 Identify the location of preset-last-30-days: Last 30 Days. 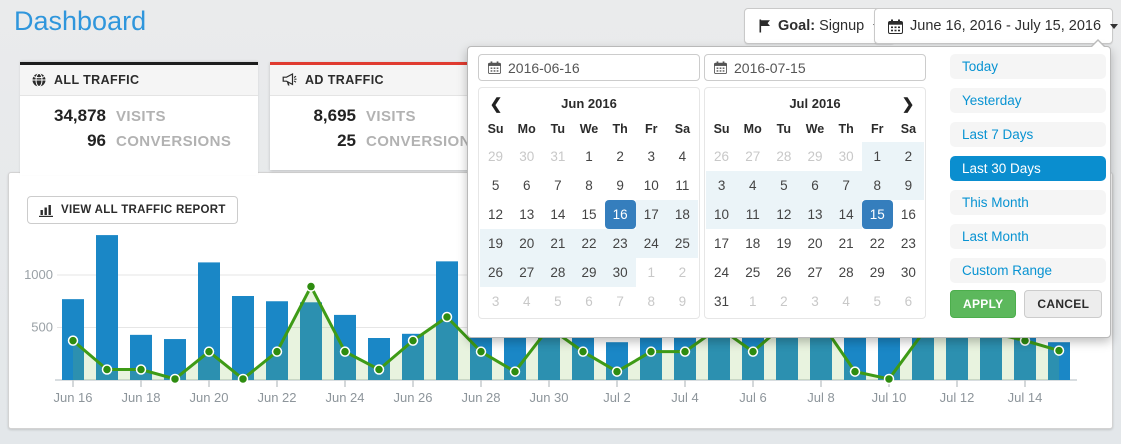
(1028, 168).